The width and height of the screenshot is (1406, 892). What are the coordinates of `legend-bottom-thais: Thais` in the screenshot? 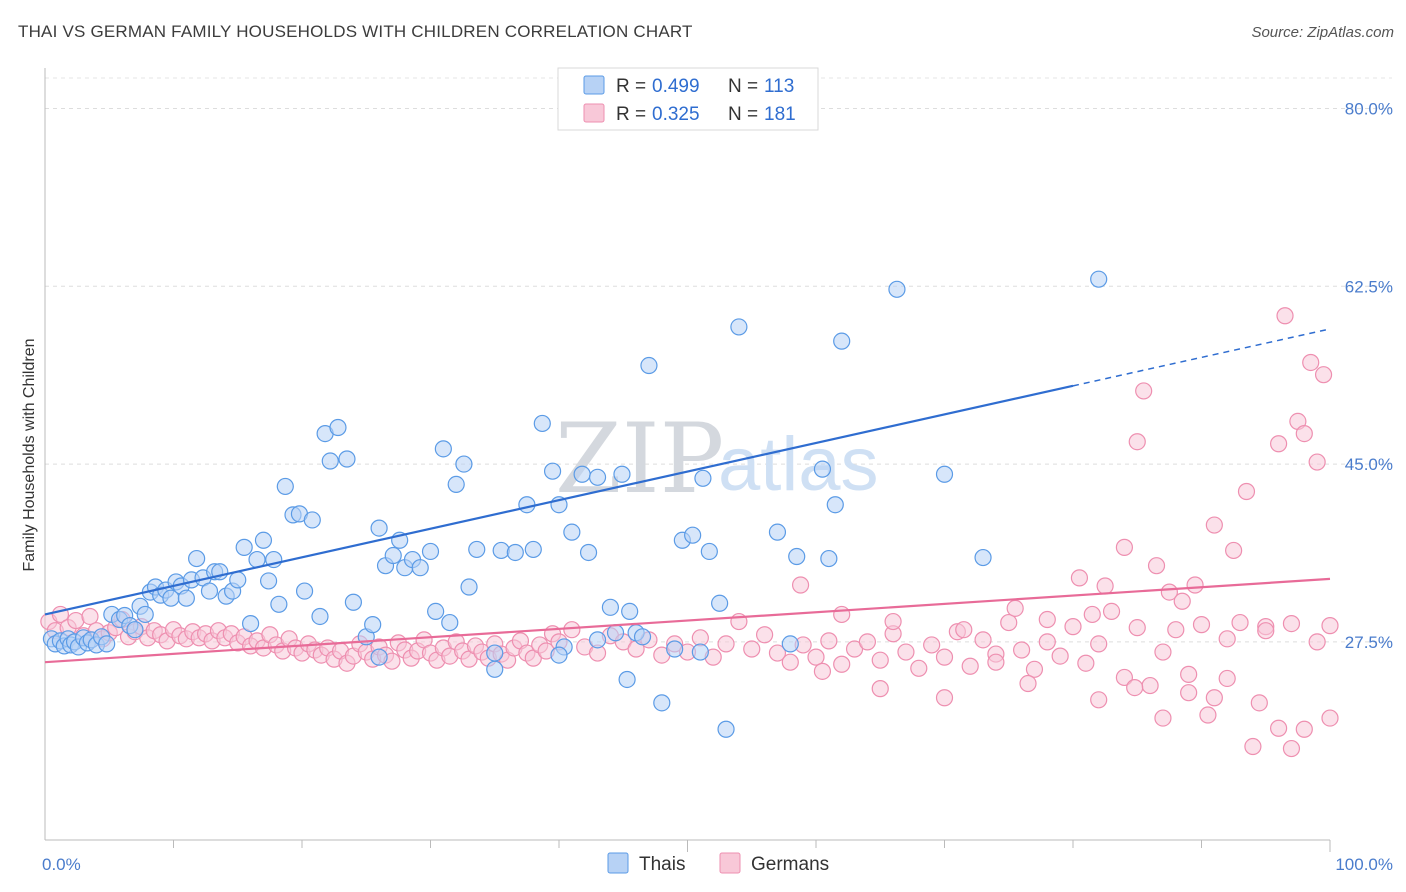 It's located at (662, 864).